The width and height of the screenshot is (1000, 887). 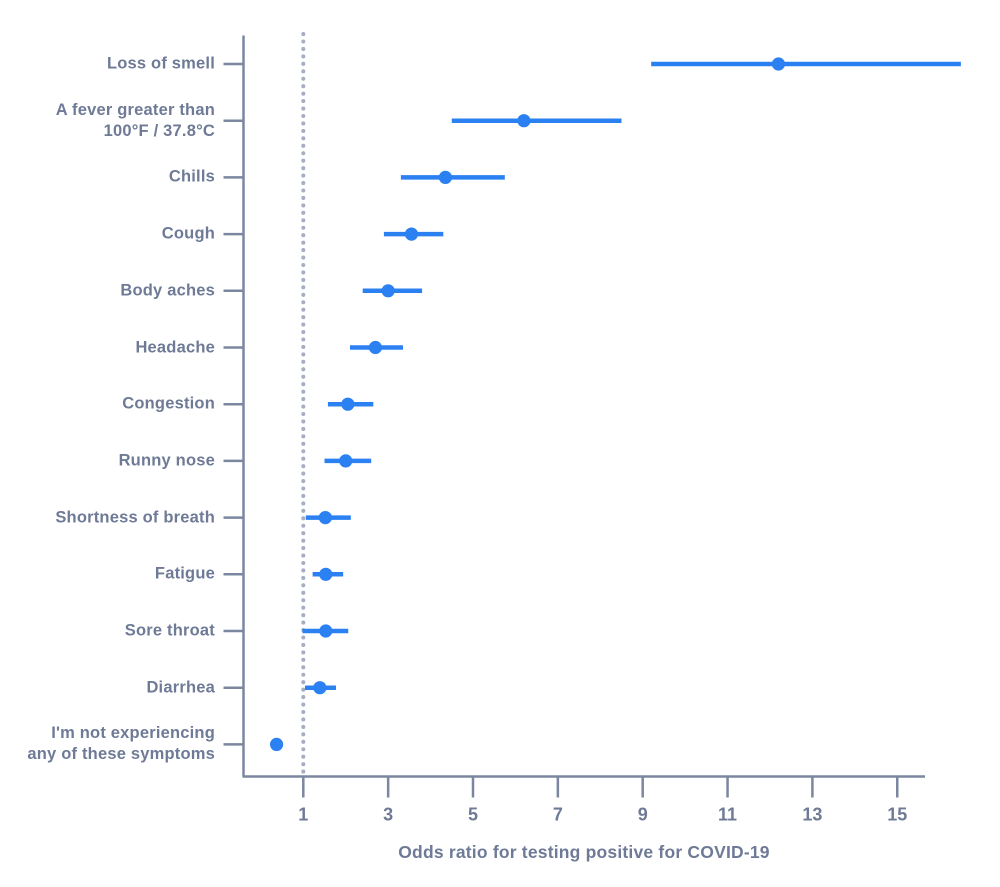 What do you see at coordinates (643, 815) in the screenshot?
I see `x-tick-label: 9` at bounding box center [643, 815].